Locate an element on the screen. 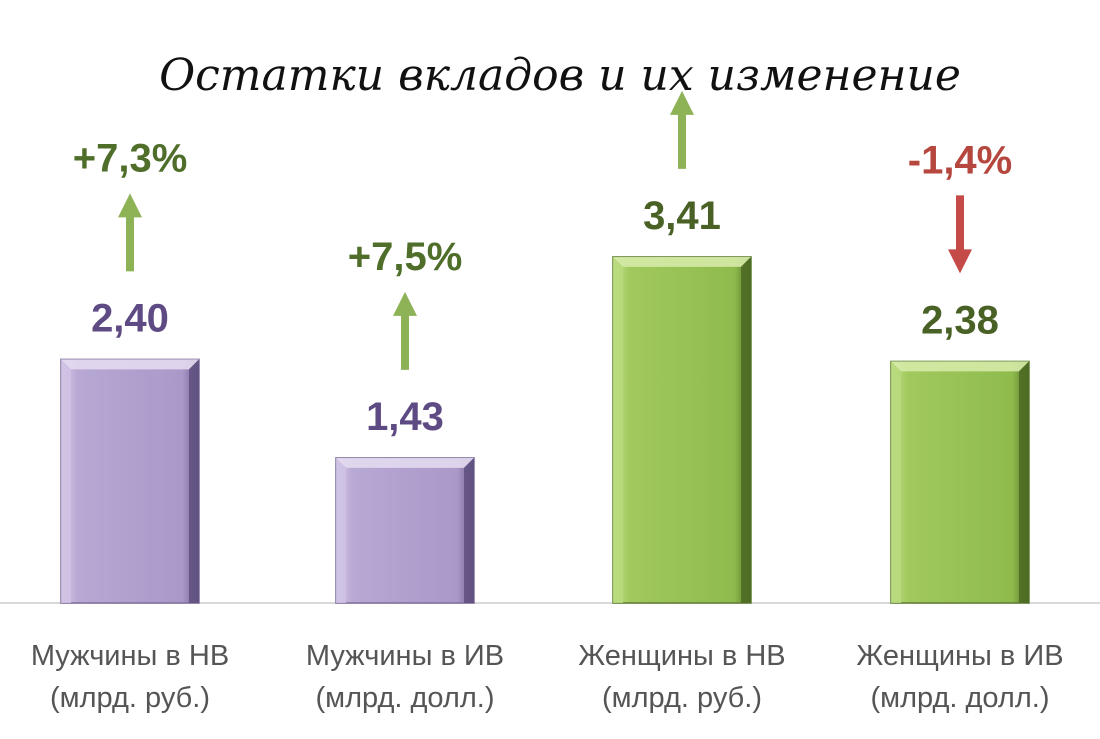 The image size is (1100, 739). category-label: Женщины в ИВ (млрд. долл.) is located at coordinates (959, 677).